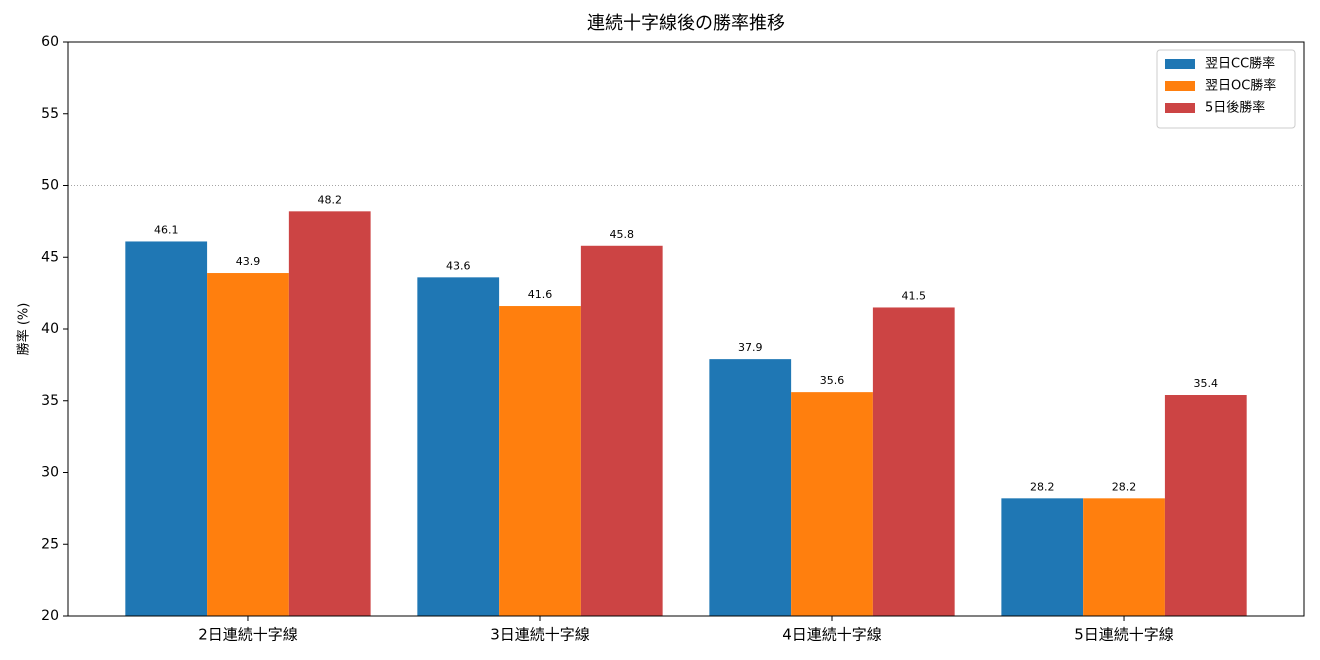 The image size is (1320, 660). What do you see at coordinates (750, 347) in the screenshot?
I see `value-label: 37.9` at bounding box center [750, 347].